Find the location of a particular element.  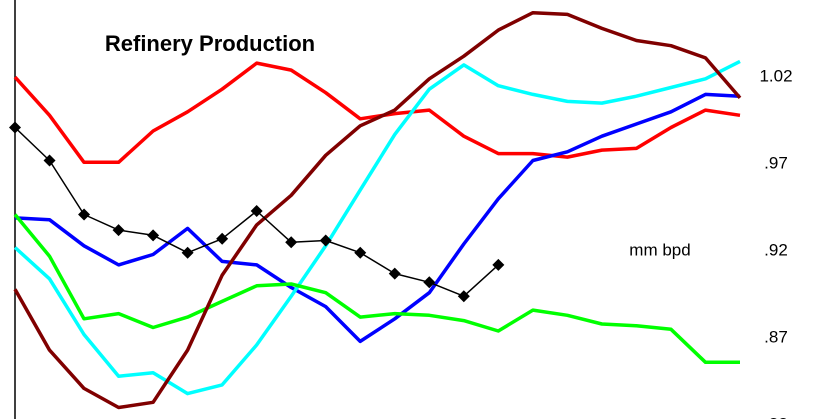

y-tick-label: 1.02 is located at coordinates (775, 76).